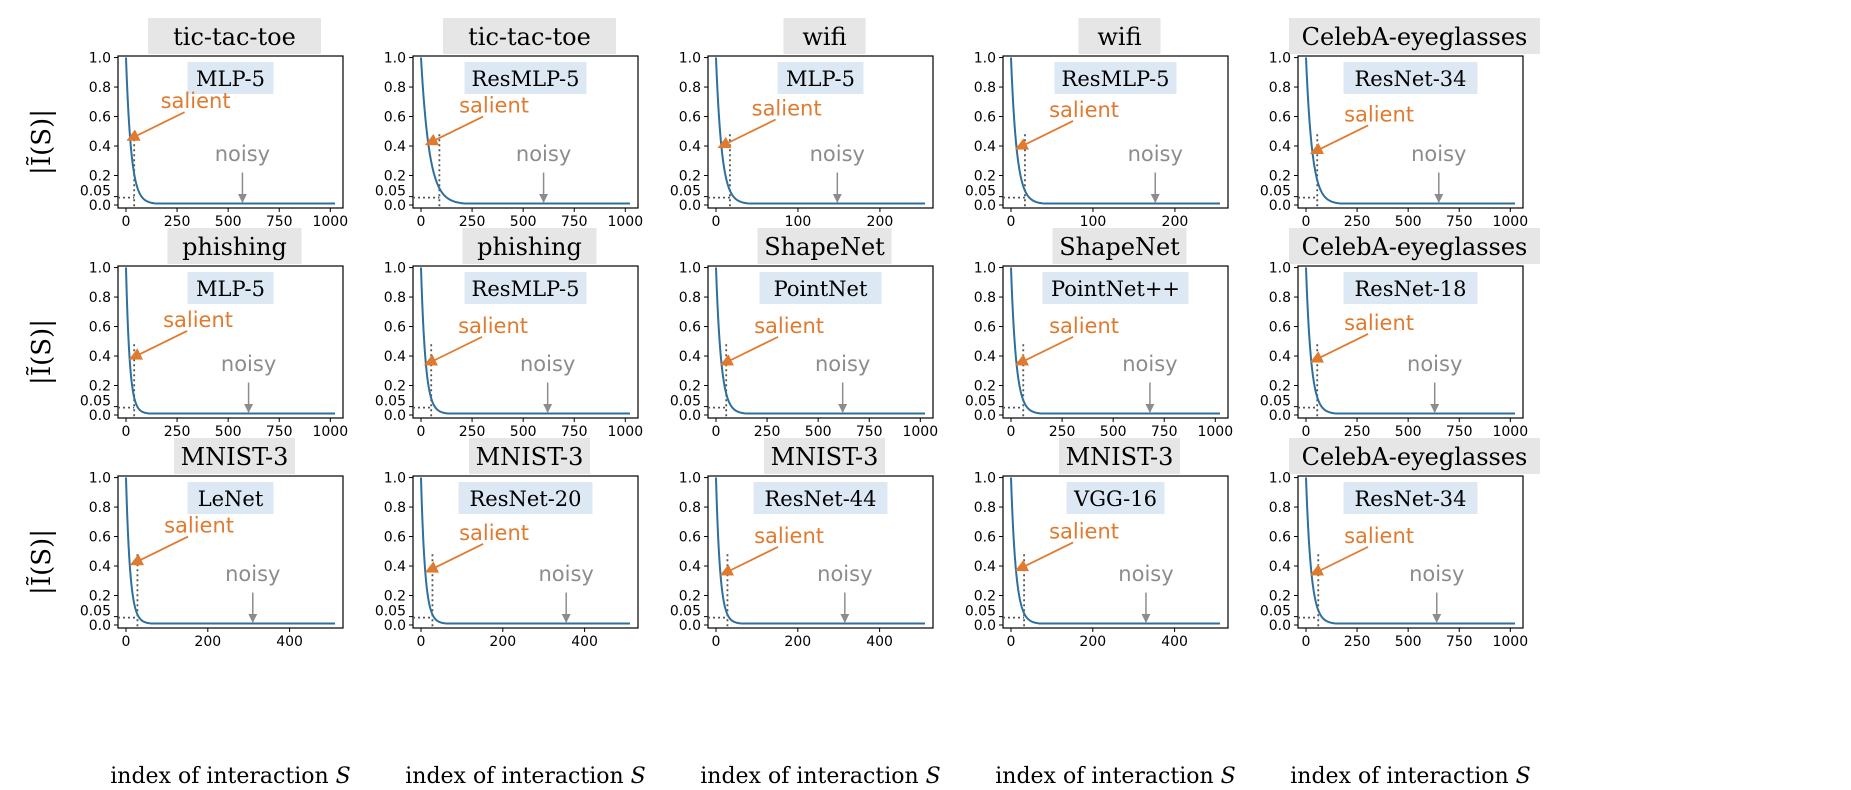  I want to click on dataset-label: ShapeNet, so click(1119, 247).